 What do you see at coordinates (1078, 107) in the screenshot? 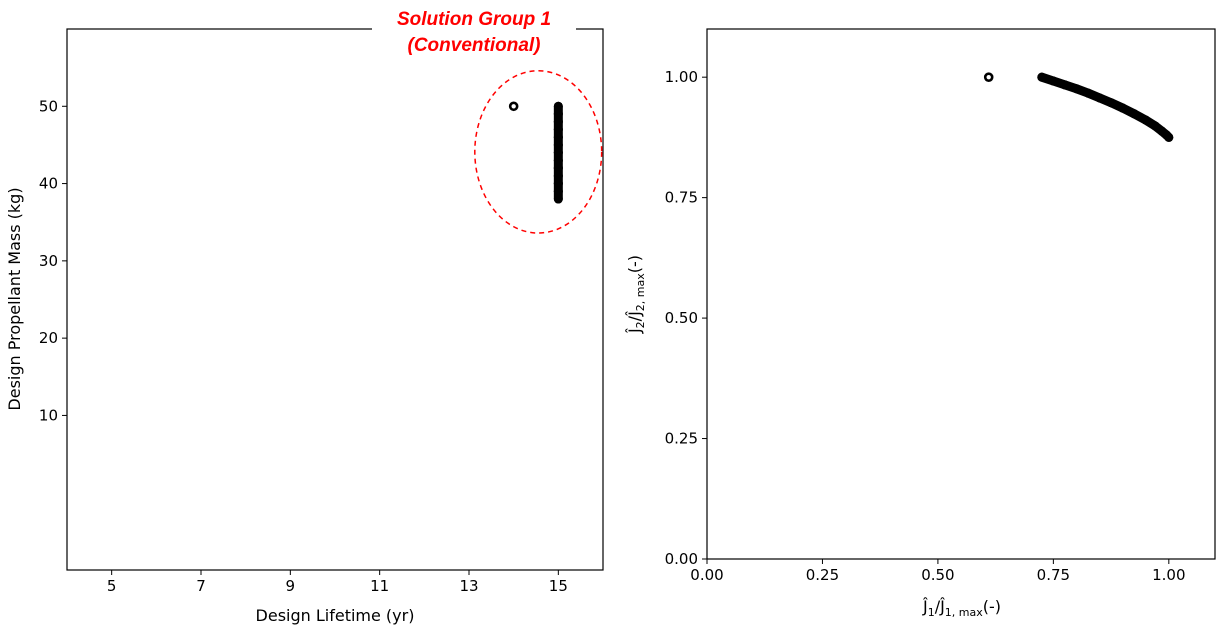
I see `right-points` at bounding box center [1078, 107].